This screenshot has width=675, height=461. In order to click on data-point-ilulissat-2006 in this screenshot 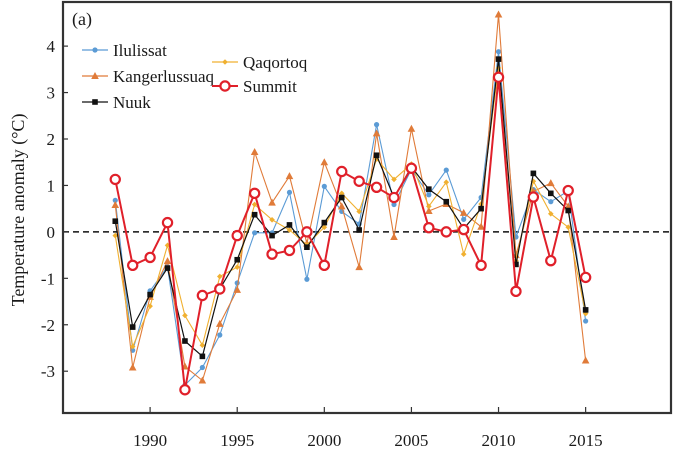, I will do `click(429, 195)`.